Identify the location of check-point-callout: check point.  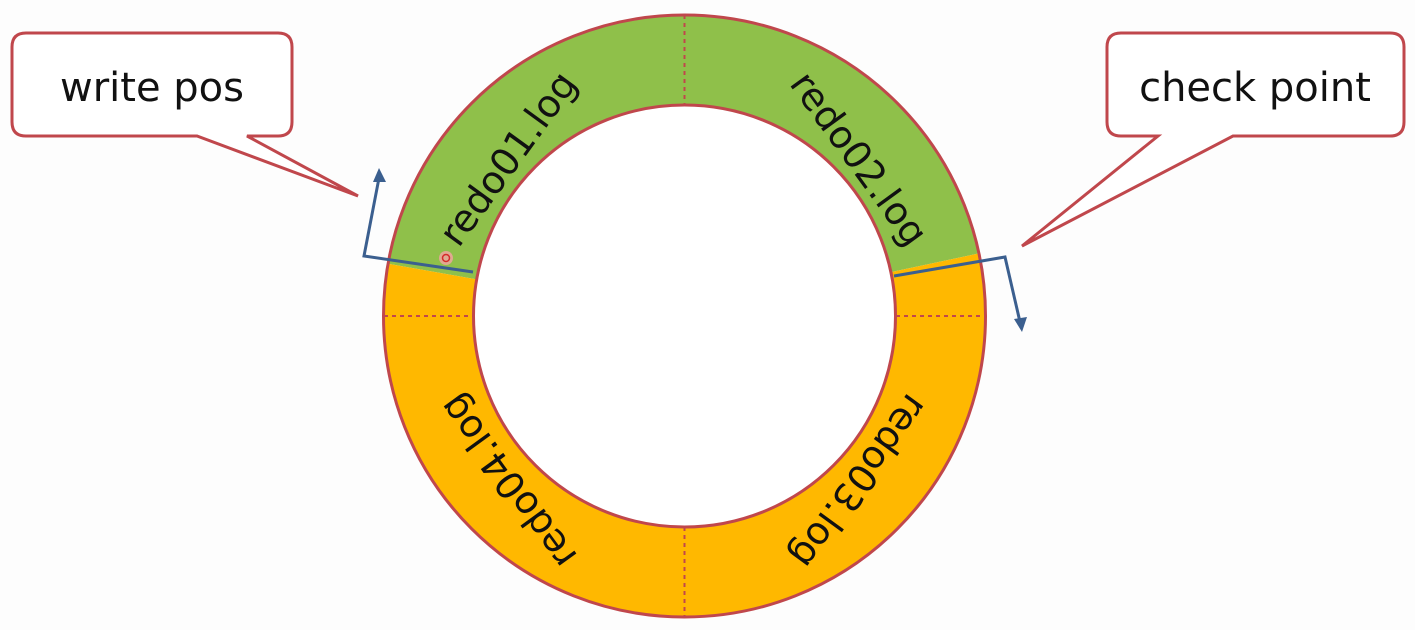
(1213, 139).